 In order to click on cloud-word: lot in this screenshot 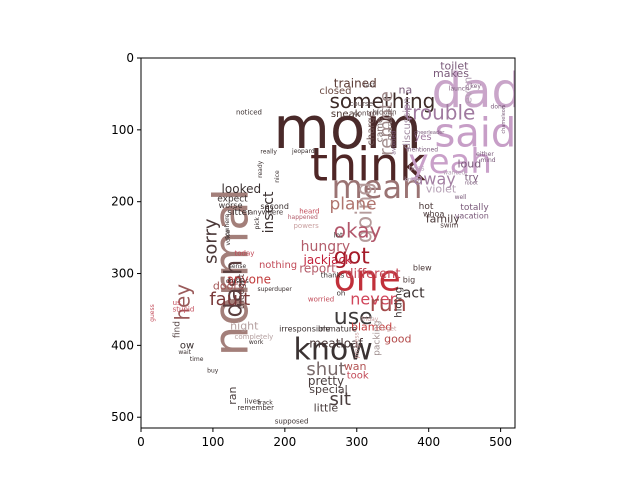, I will do `click(338, 235)`.